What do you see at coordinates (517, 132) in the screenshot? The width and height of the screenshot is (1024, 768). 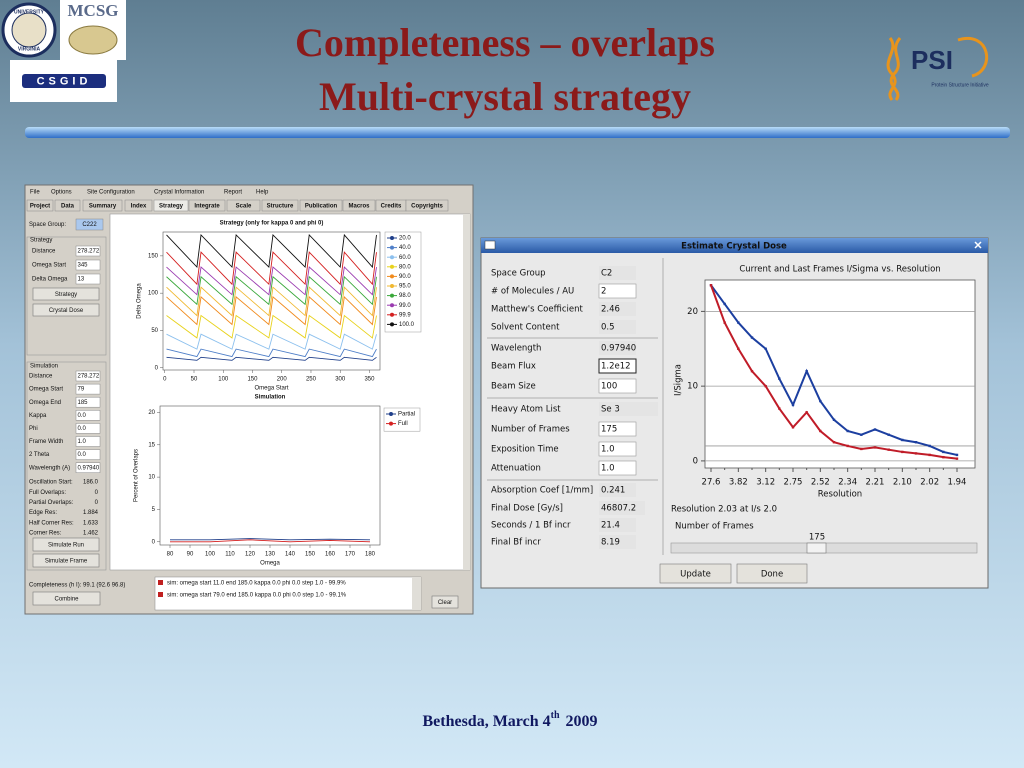 I see `title-rule` at bounding box center [517, 132].